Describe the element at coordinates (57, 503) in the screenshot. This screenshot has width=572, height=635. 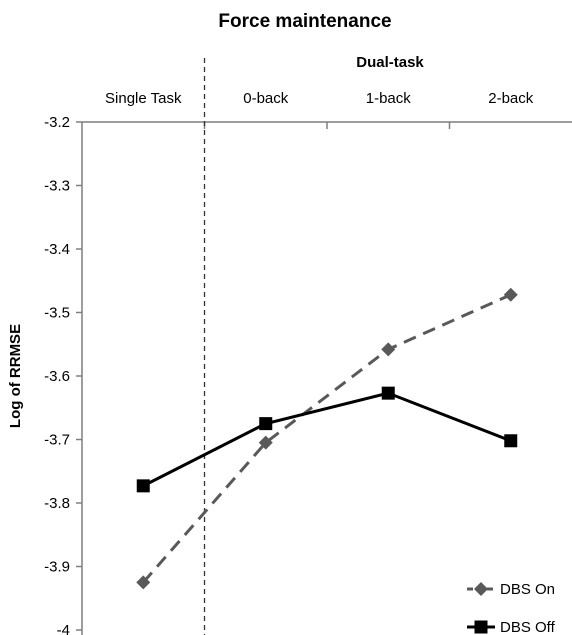
I see `y-tick-label: -3.8` at that location.